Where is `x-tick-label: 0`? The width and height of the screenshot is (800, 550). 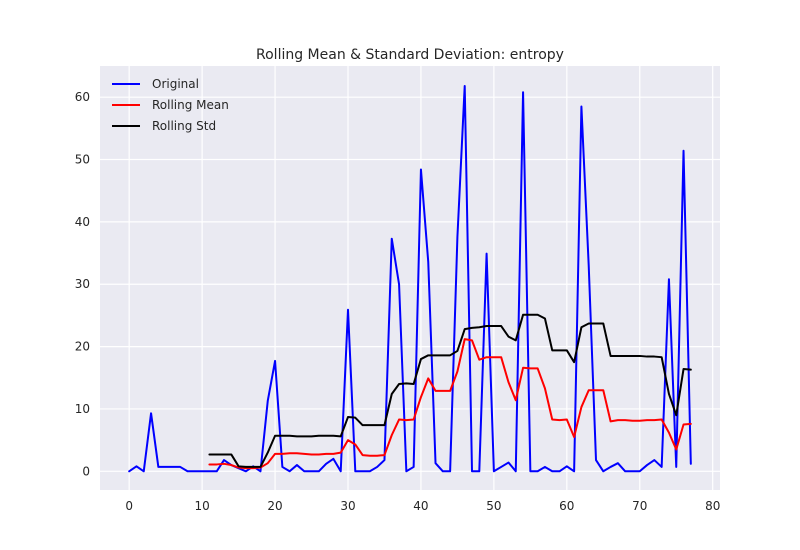 x-tick-label: 0 is located at coordinates (129, 506).